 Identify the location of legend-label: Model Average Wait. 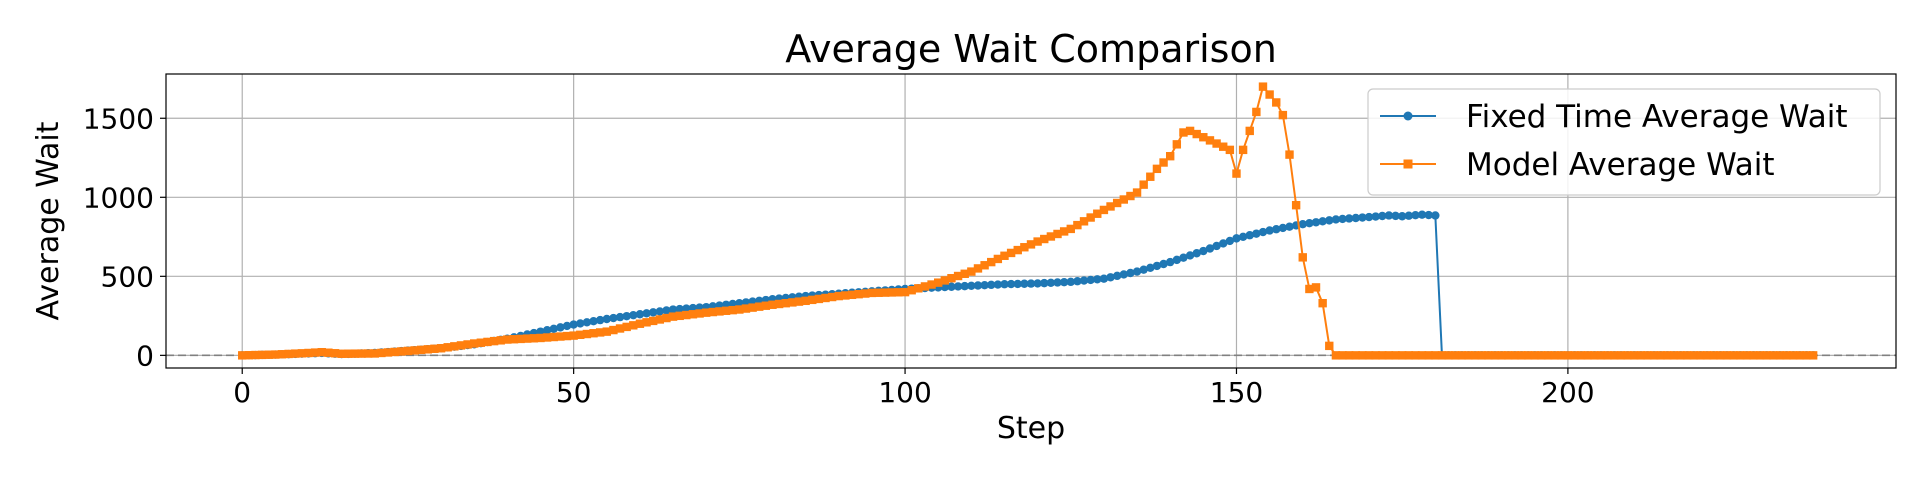
(1620, 165).